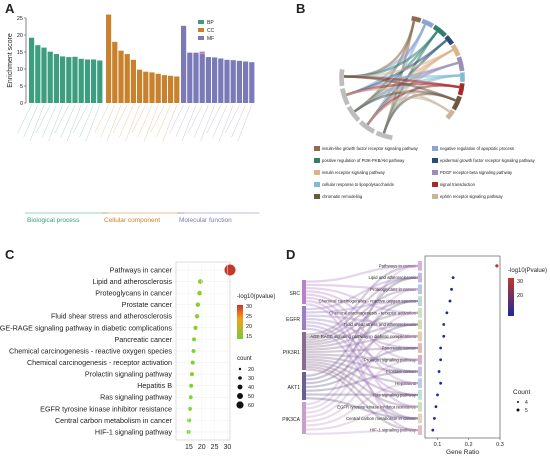  I want to click on panel-label-a: A, so click(10, 8).